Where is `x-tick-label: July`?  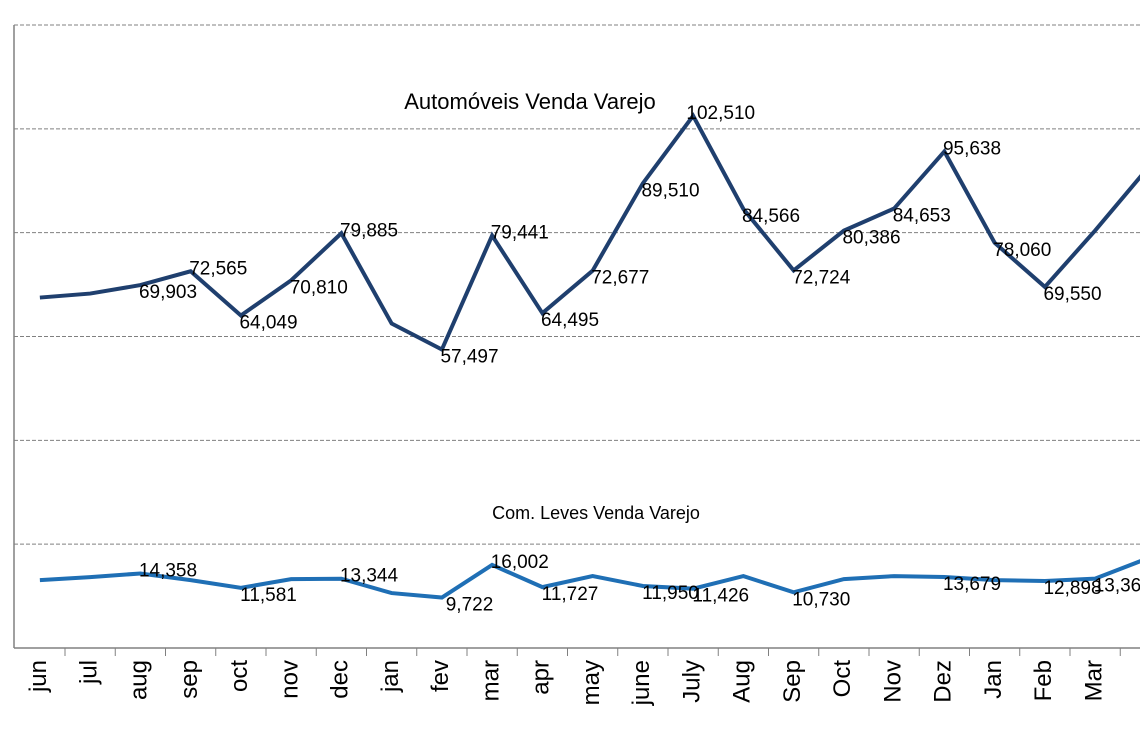
x-tick-label: July is located at coordinates (691, 681).